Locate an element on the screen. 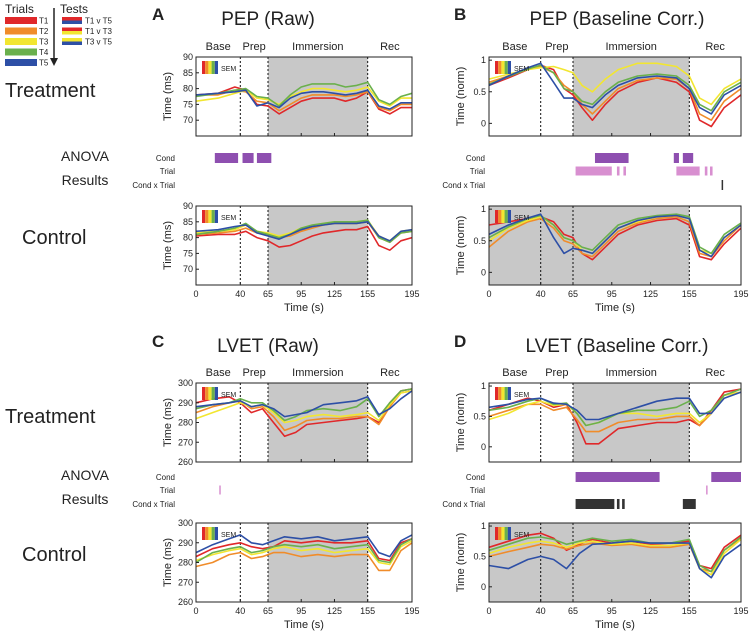 Image resolution: width=749 pixels, height=634 pixels. row-label-results: Results is located at coordinates (85, 180).